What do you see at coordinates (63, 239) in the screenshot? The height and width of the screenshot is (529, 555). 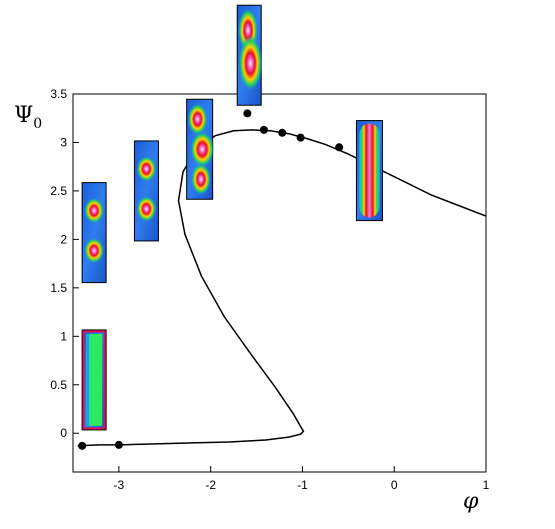 I see `y-tick-label: 2` at bounding box center [63, 239].